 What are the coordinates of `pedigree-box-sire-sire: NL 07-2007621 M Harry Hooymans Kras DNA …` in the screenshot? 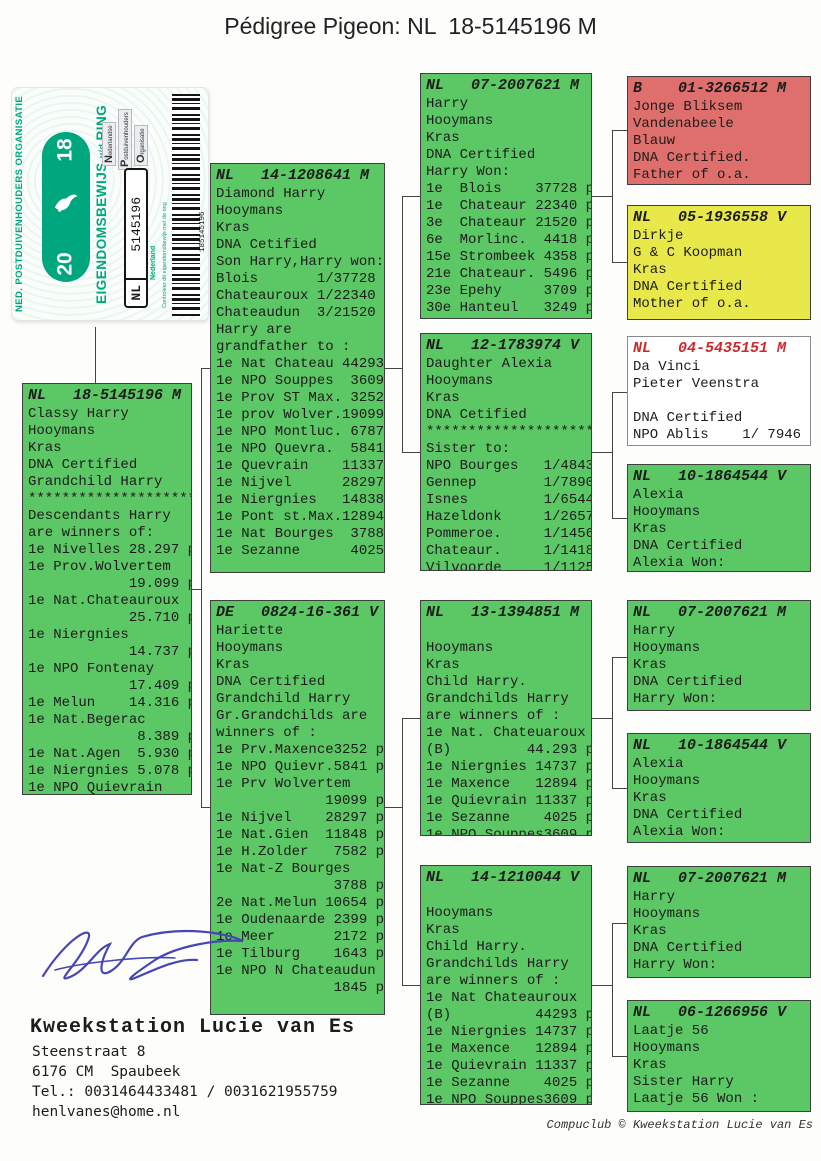 It's located at (506, 196).